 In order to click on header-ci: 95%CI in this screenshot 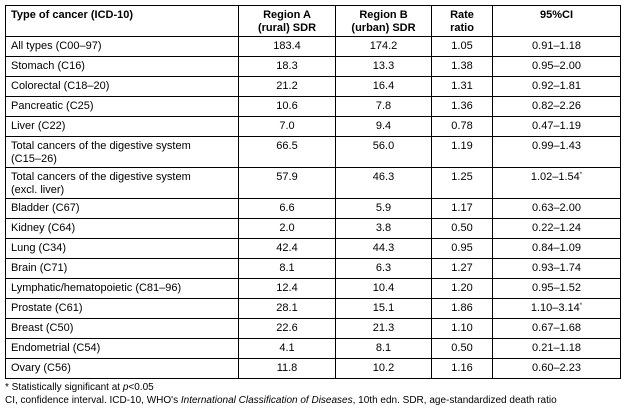, I will do `click(556, 21)`.